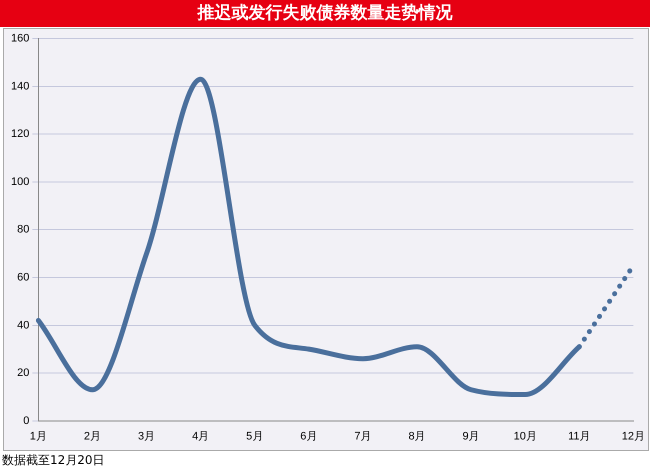 This screenshot has width=650, height=471. I want to click on x-tick-label: 1月, so click(38, 436).